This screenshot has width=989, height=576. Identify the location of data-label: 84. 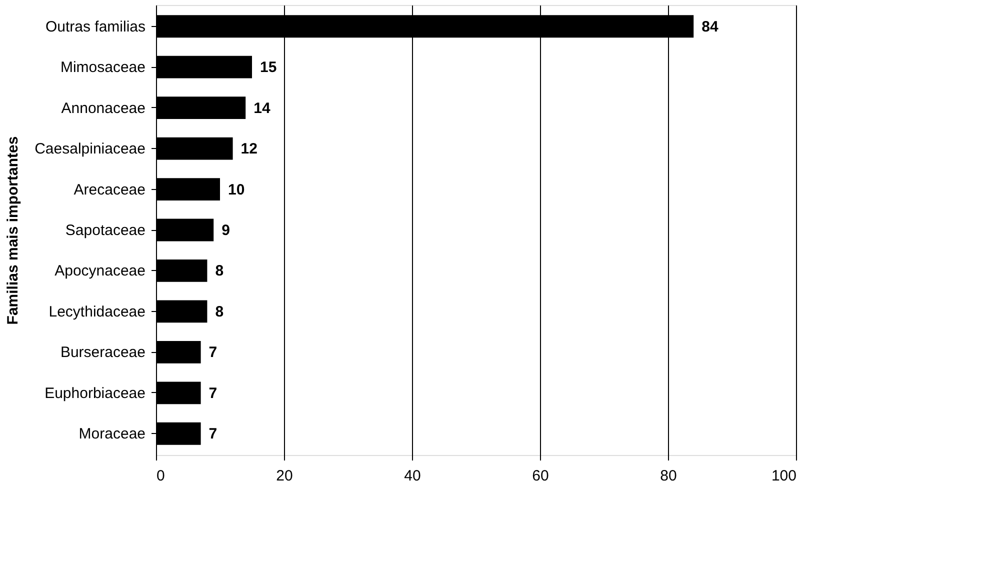
(710, 27).